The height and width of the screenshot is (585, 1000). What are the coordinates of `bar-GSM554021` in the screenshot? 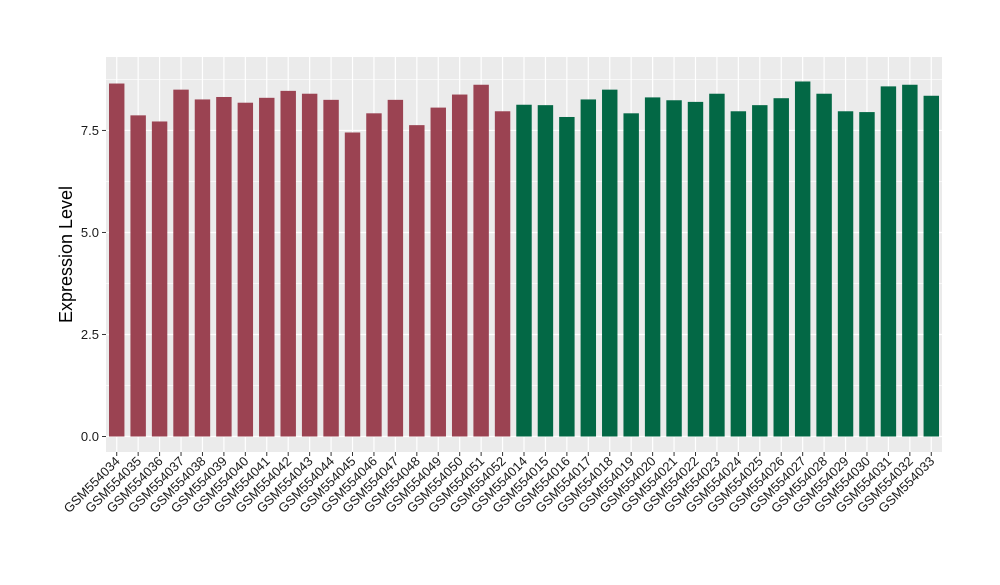 It's located at (674, 268).